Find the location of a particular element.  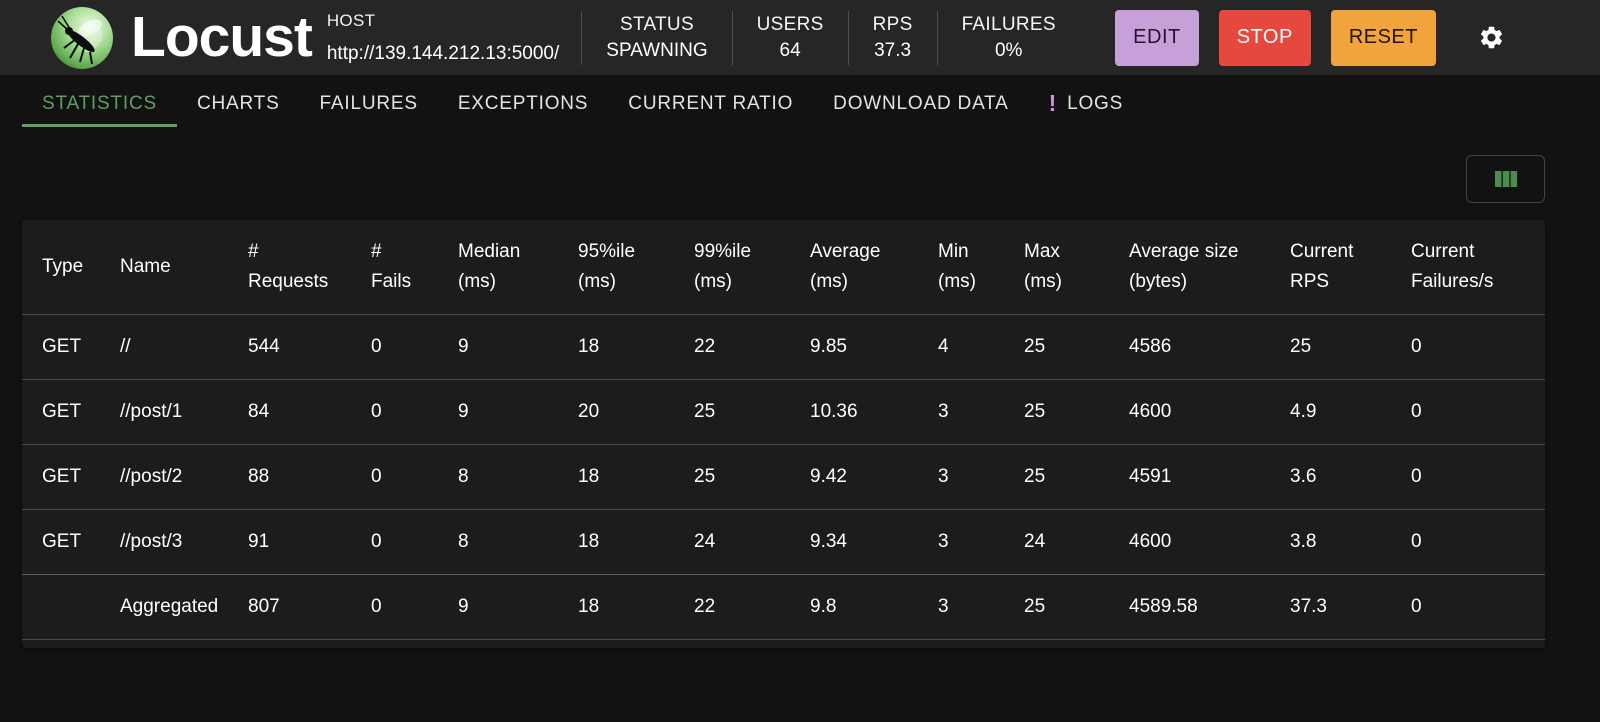

header-actions: EDIT STOP RESET is located at coordinates (1275, 37).